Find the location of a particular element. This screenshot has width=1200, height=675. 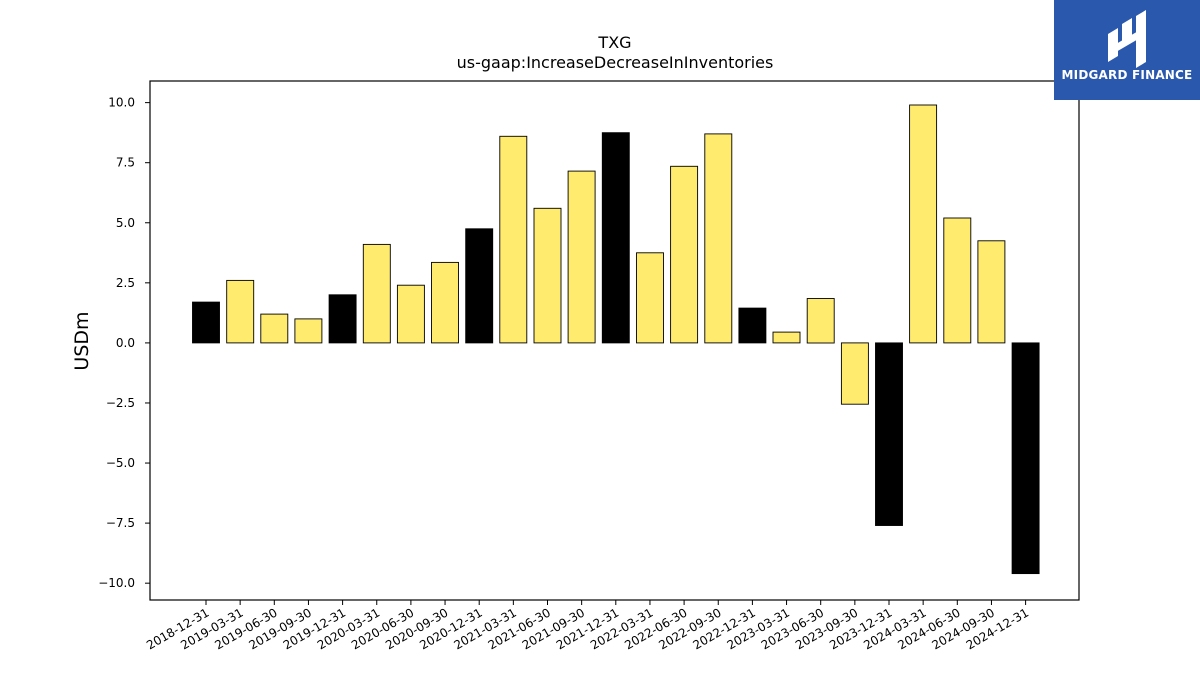

chart-subtitle: us-gaap:IncreaseDecreaseInInventories is located at coordinates (615, 62).